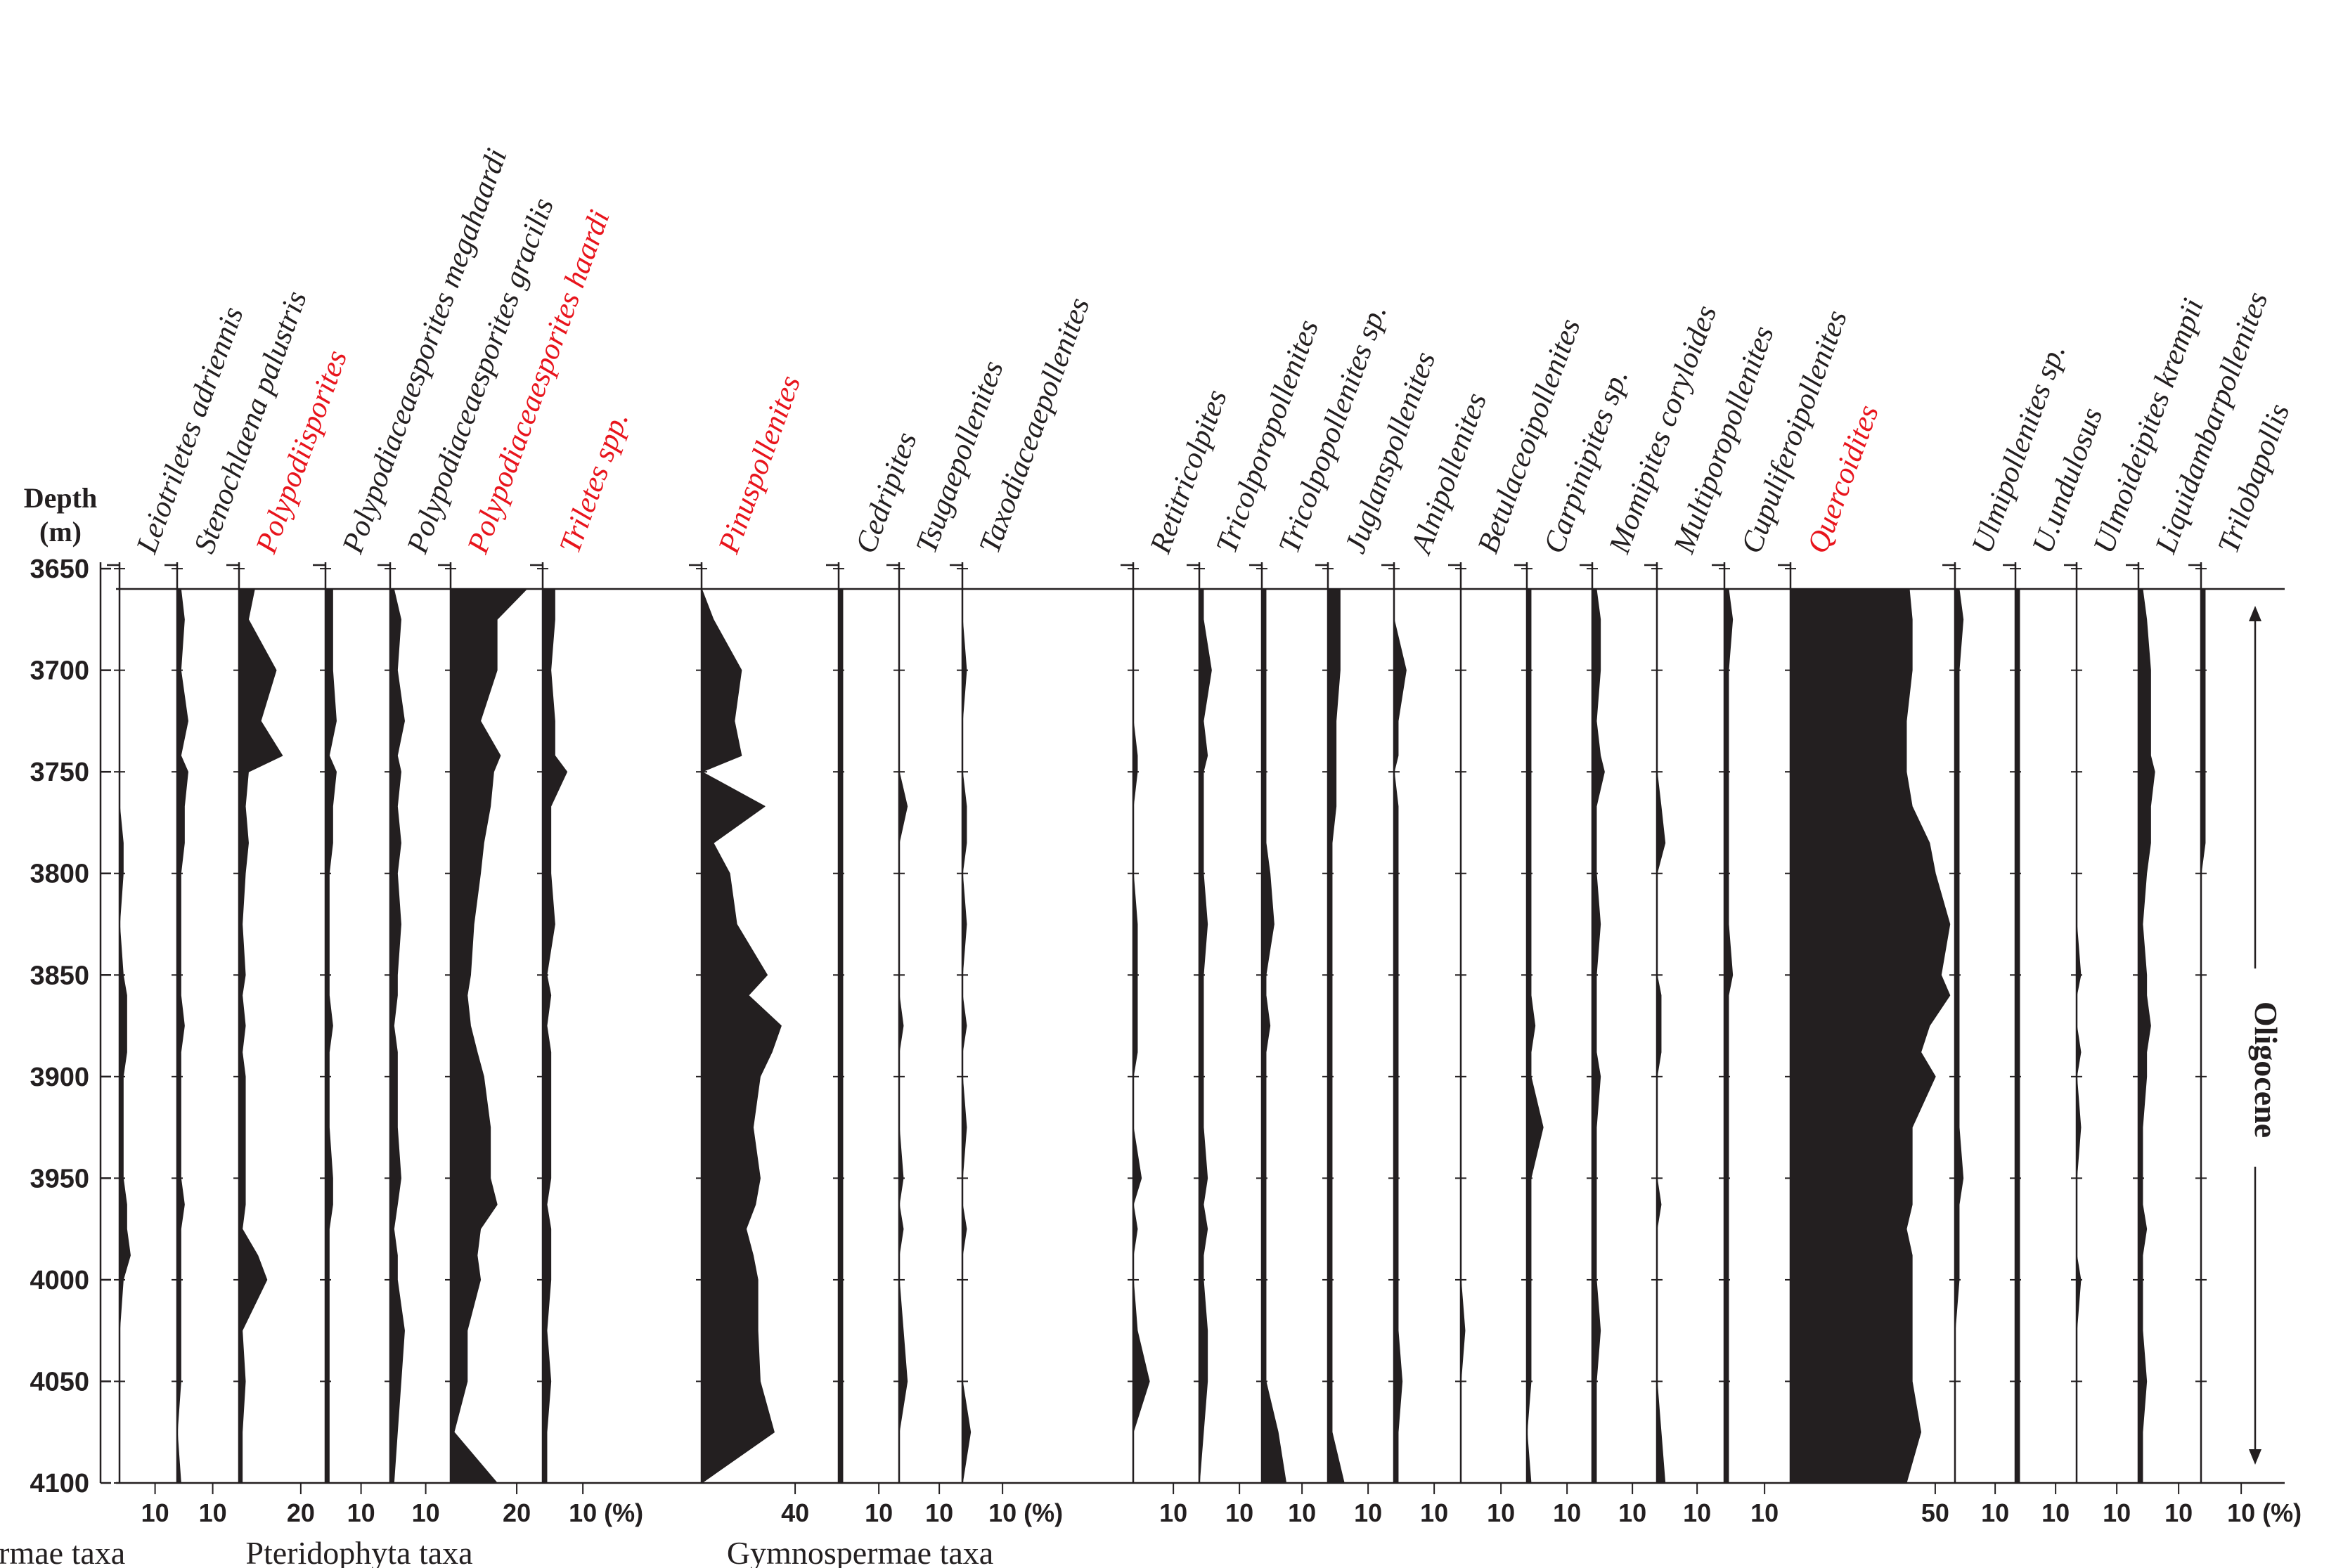  Describe the element at coordinates (59, 1280) in the screenshot. I see `depth-tick-label: 4000` at that location.